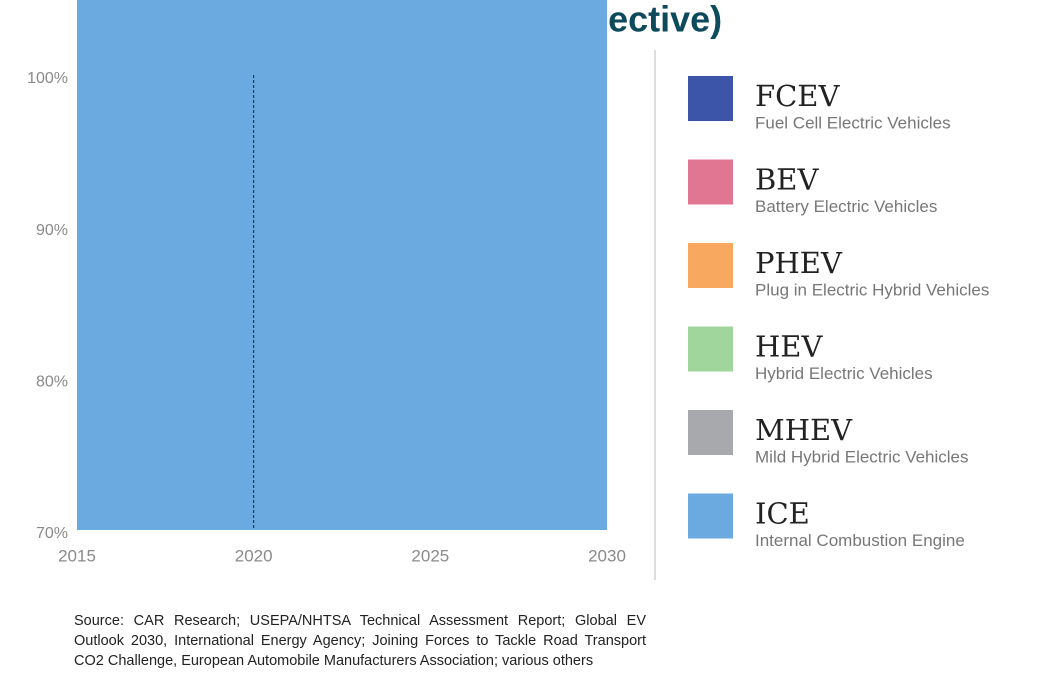  What do you see at coordinates (872, 289) in the screenshot?
I see `legend-description: Plug in Electric Hybrid Vehicles` at bounding box center [872, 289].